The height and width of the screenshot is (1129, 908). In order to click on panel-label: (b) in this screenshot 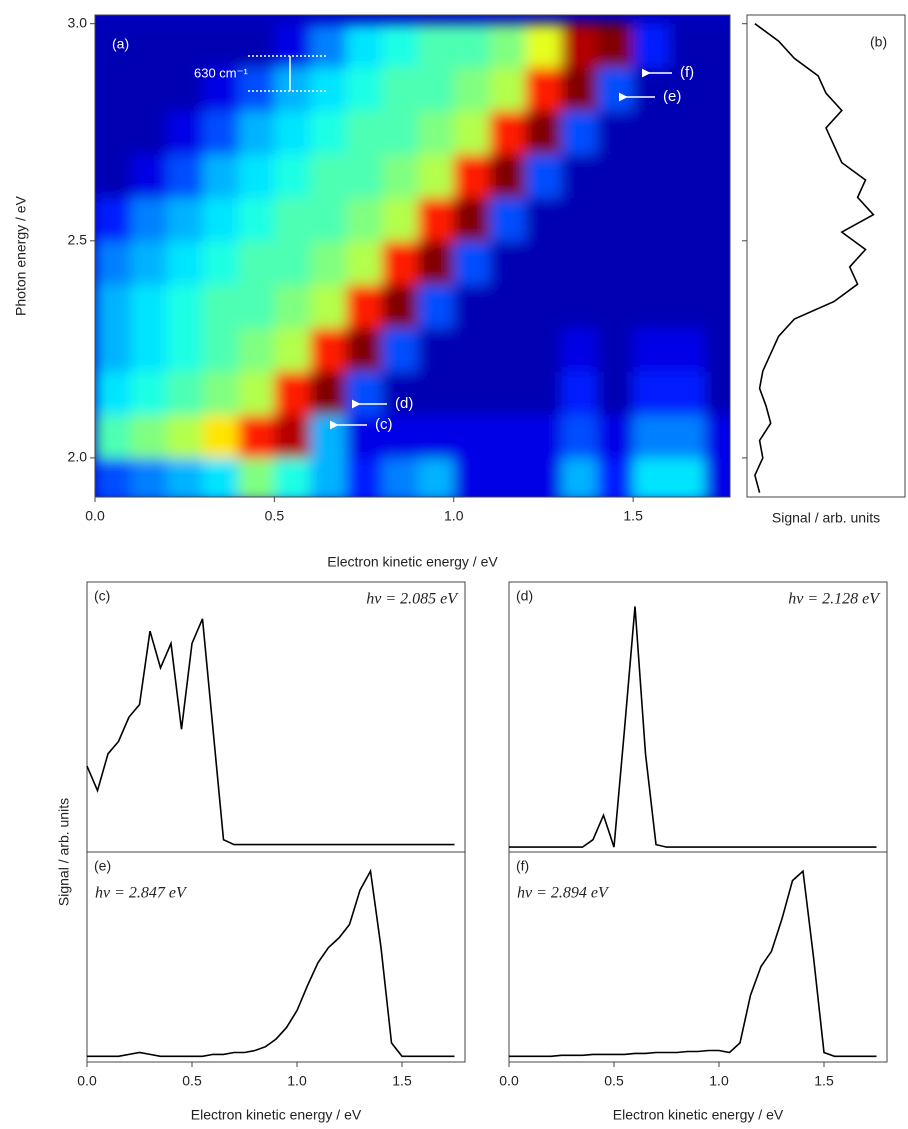, I will do `click(878, 42)`.